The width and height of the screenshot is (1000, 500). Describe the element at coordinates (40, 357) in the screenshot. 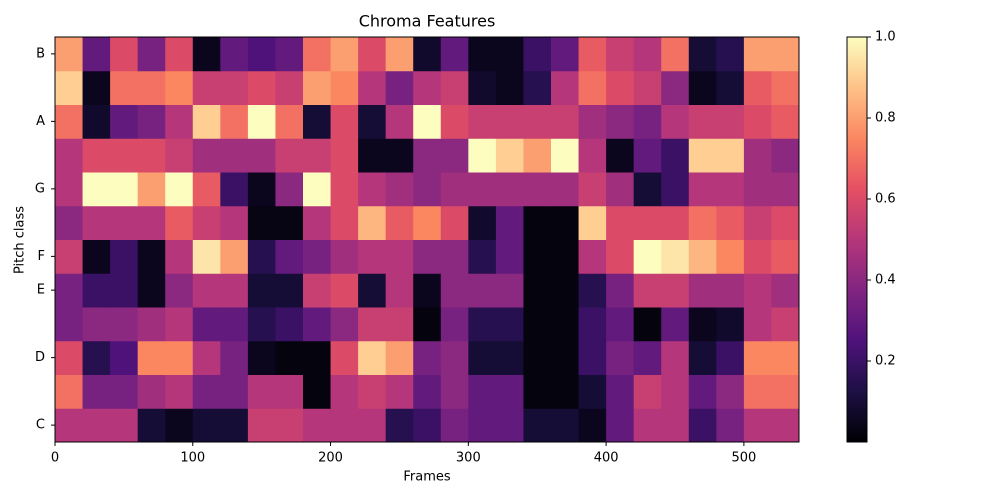

I see `y-tick-label: D` at that location.